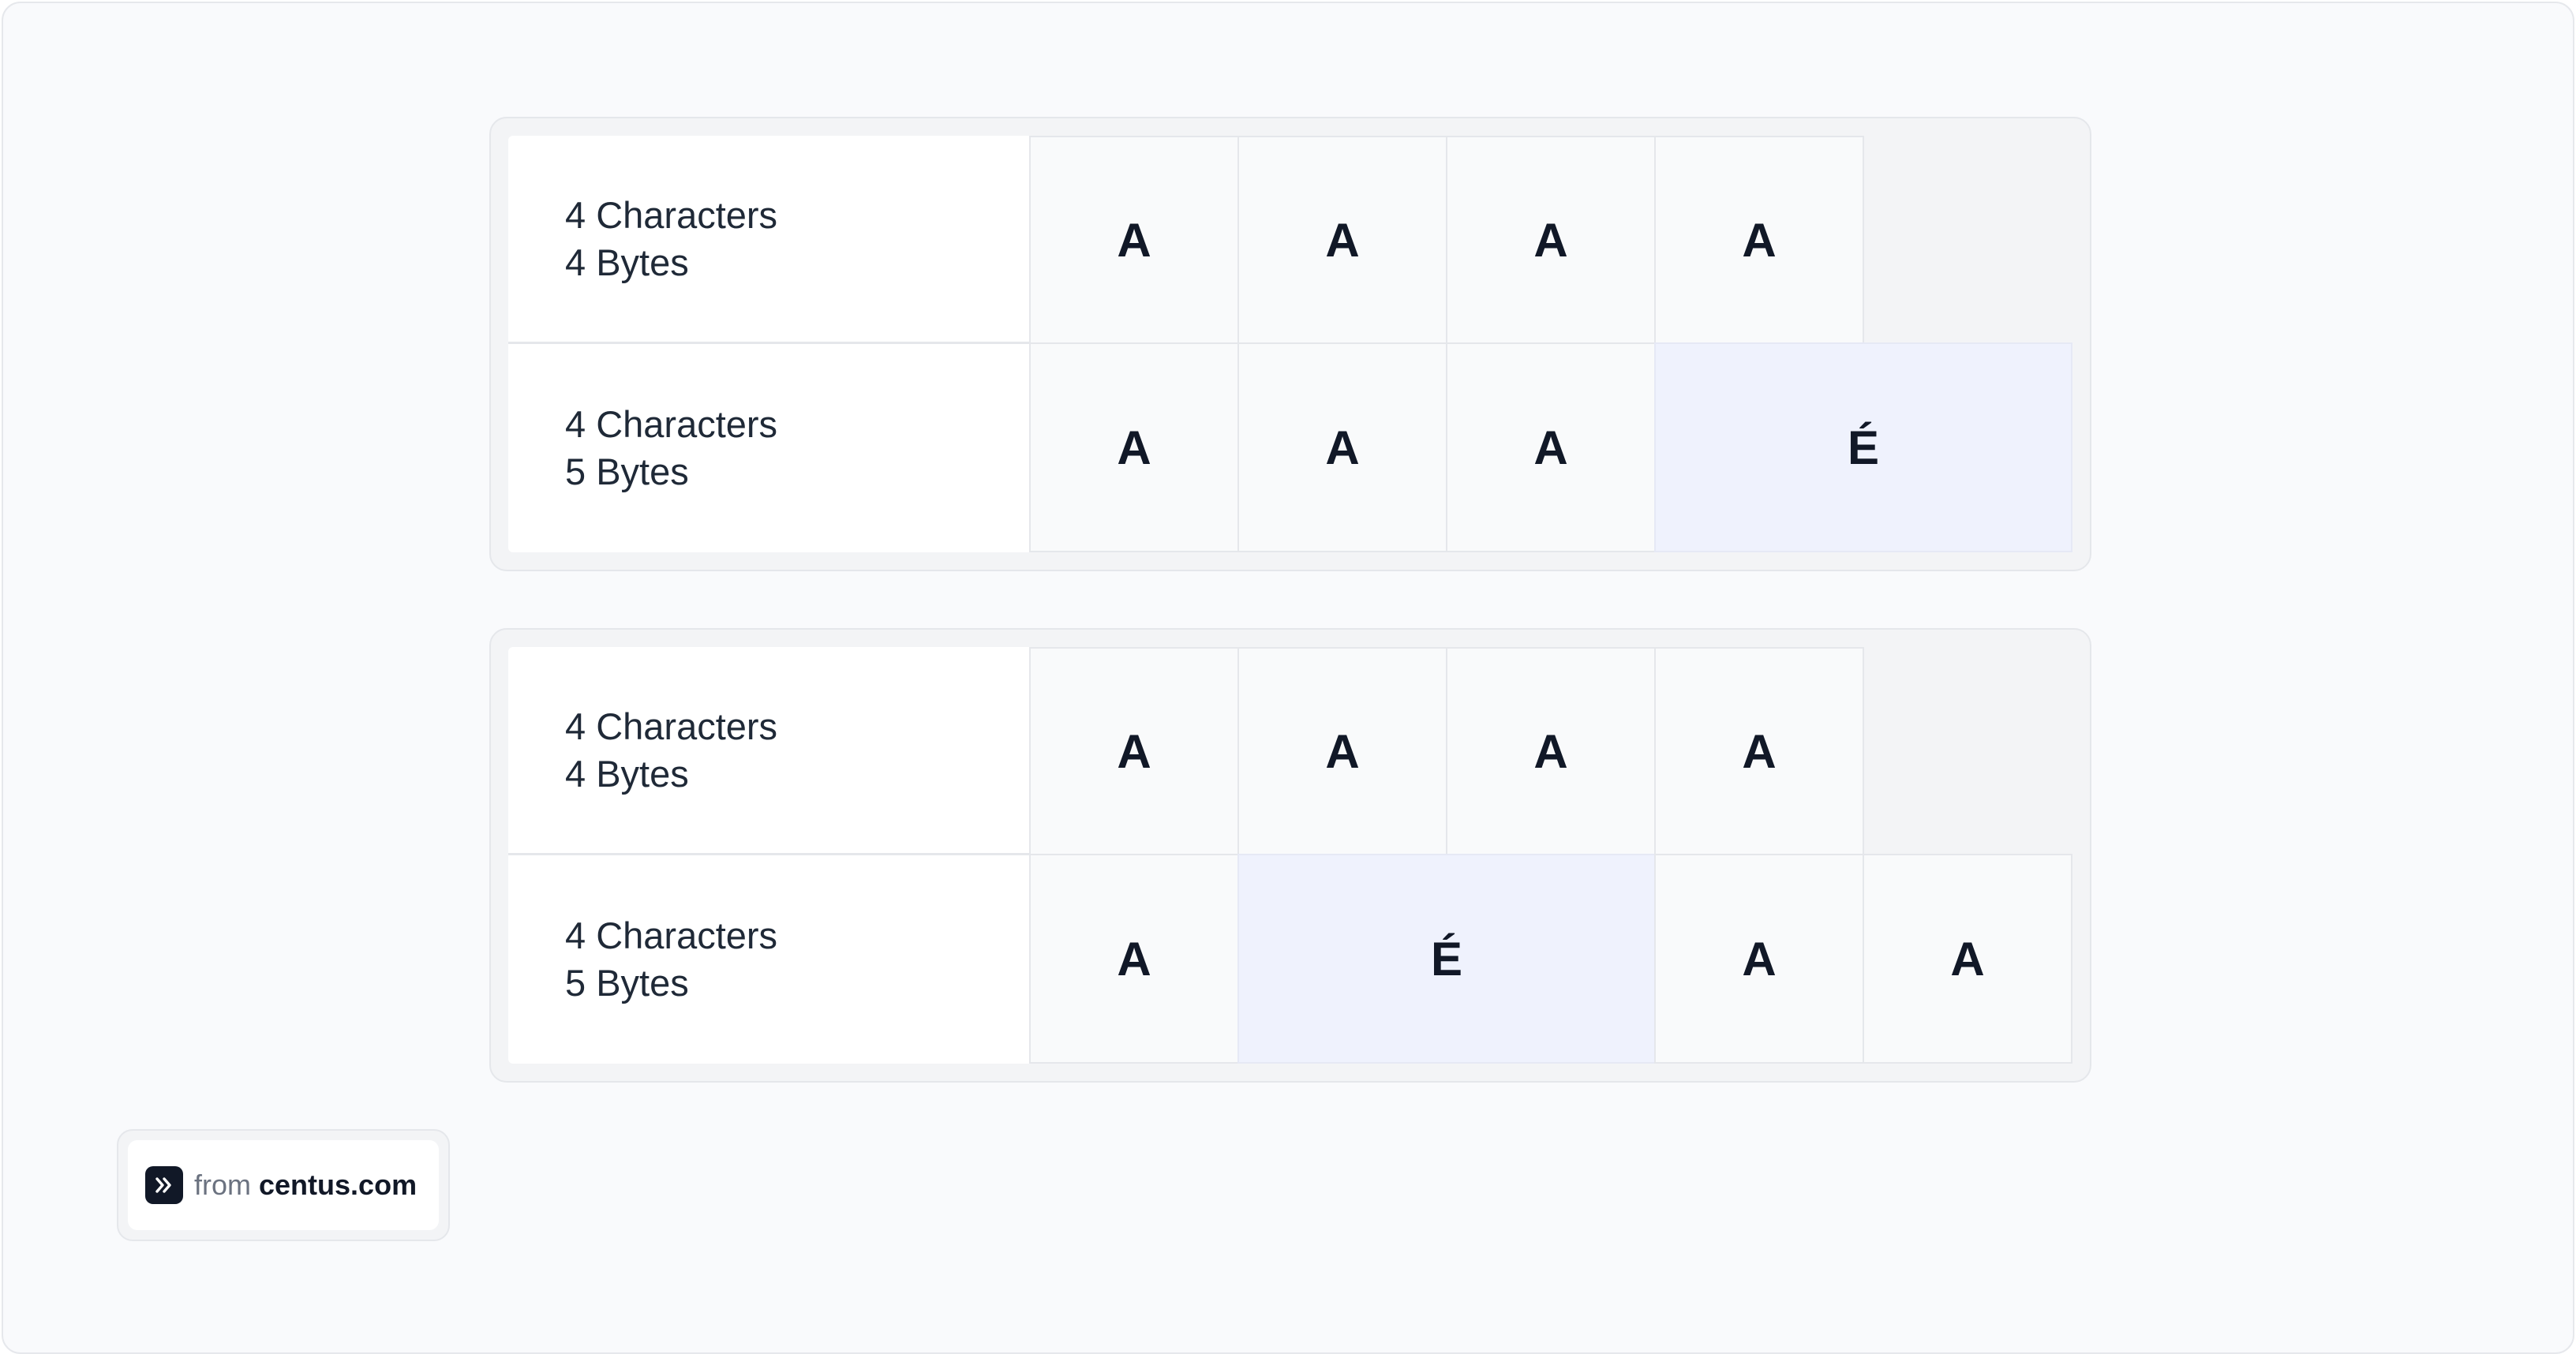  I want to click on source-badge: from centus.com, so click(283, 1185).